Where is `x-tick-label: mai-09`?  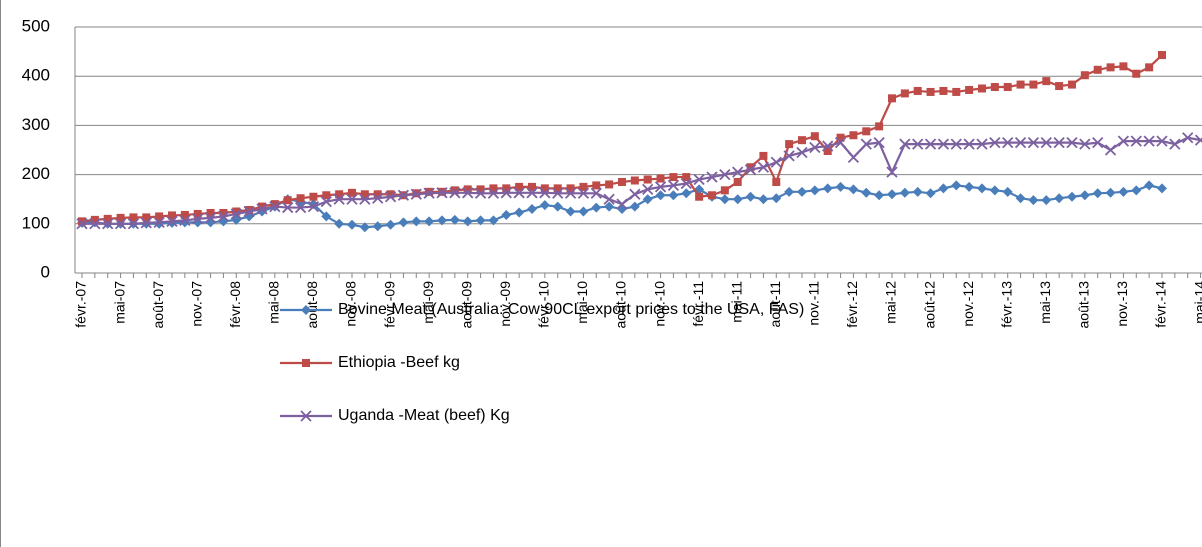
x-tick-label: mai-09 is located at coordinates (428, 302).